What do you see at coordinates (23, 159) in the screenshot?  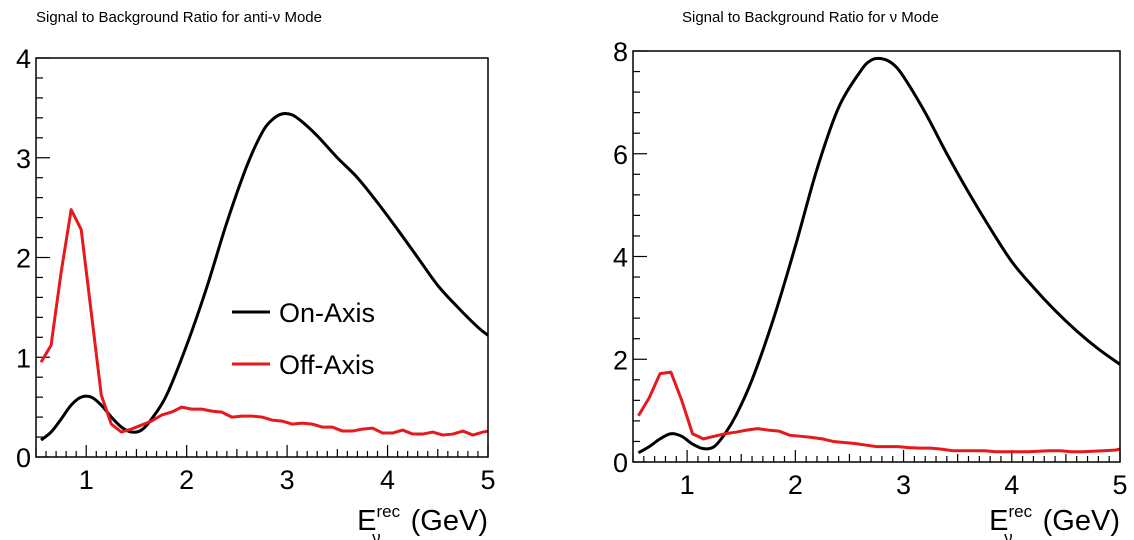 I see `y-tick-label: 3` at bounding box center [23, 159].